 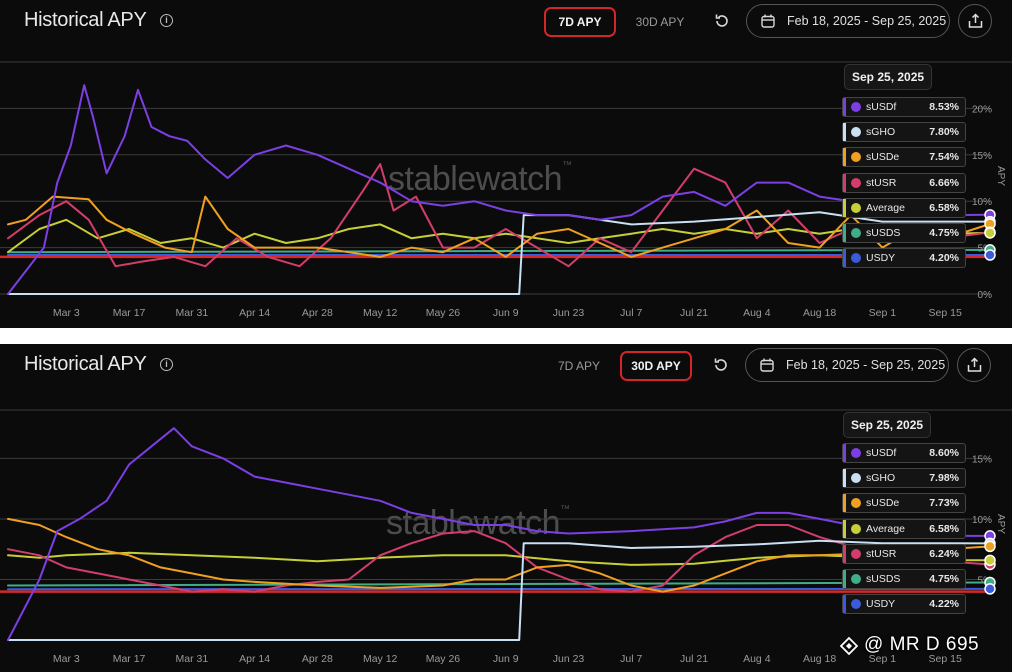 What do you see at coordinates (867, 21) in the screenshot?
I see `date-range-label: Feb 18, 2025 - Sep 25, 2025` at bounding box center [867, 21].